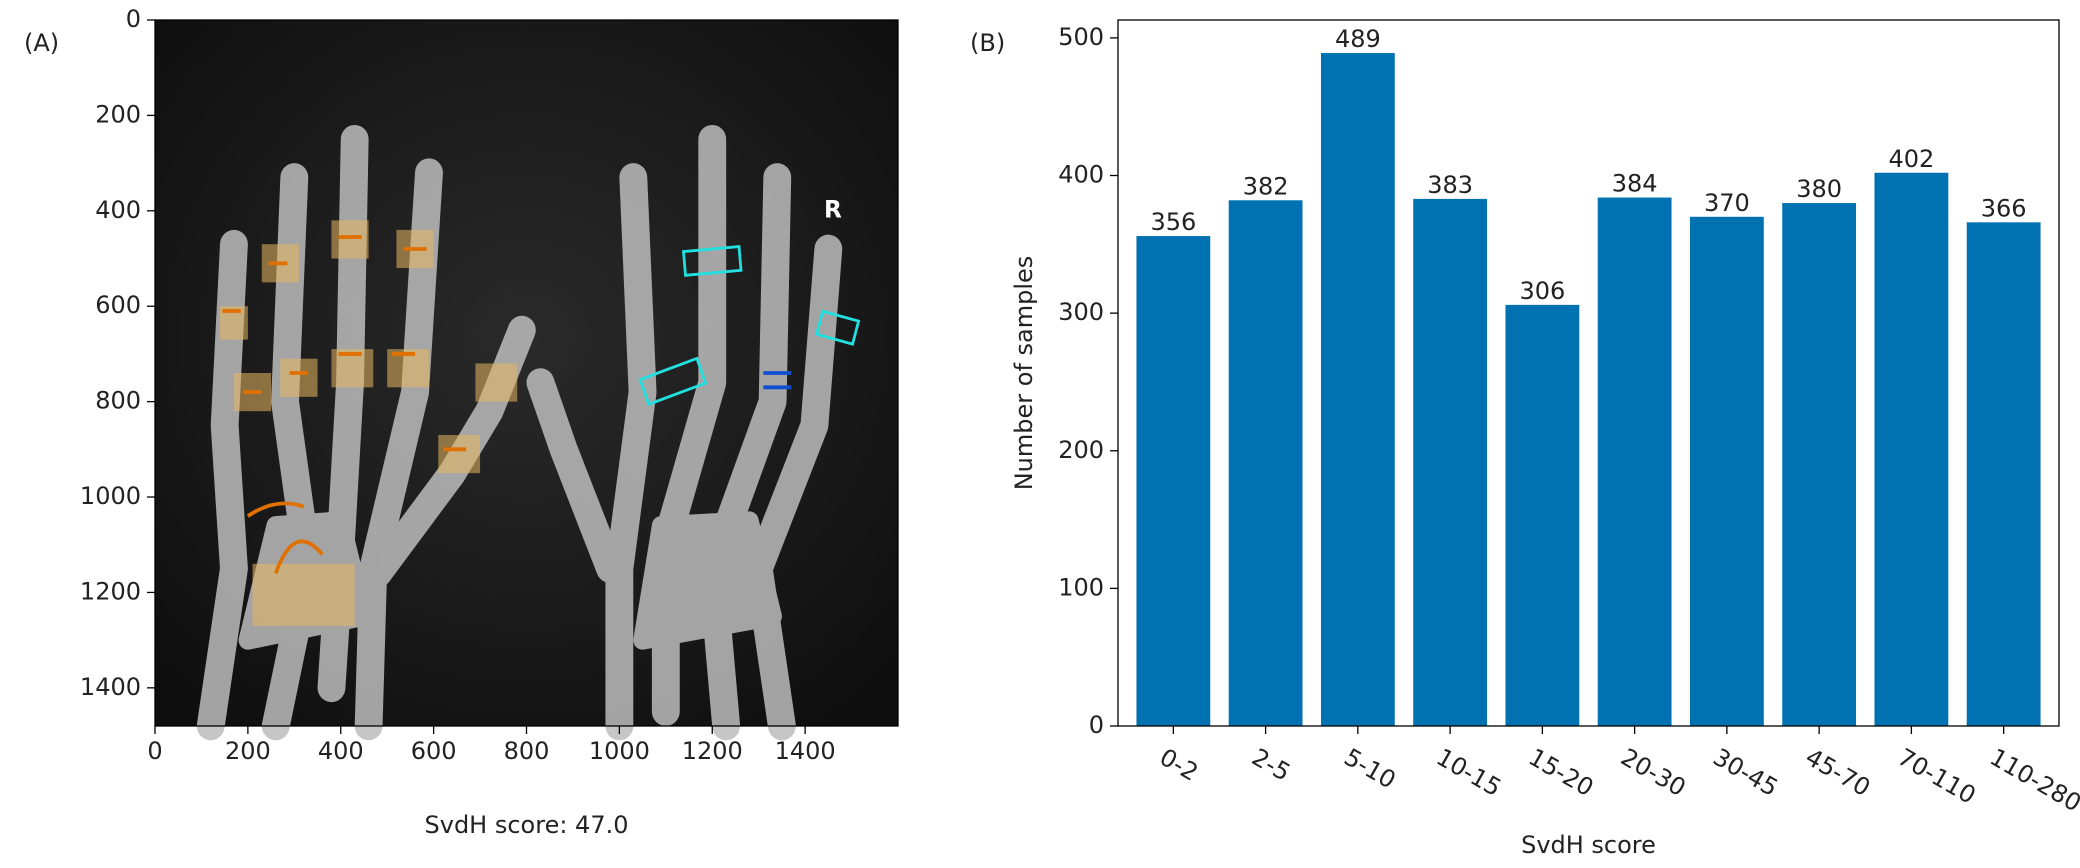 This screenshot has height=868, width=2080. I want to click on y-axis-label: Number of samples, so click(1024, 373).